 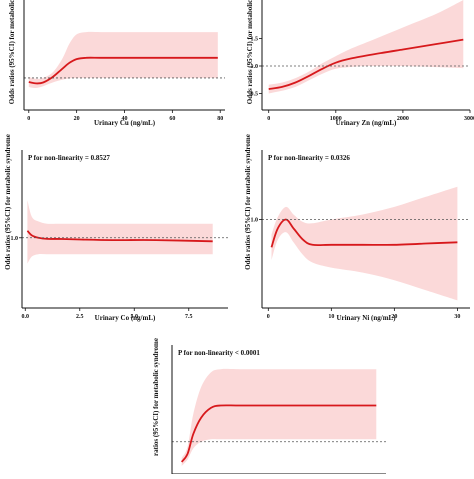 I want to click on x-axis-title: Urinary Cu (ng/mL), so click(x=125, y=123).